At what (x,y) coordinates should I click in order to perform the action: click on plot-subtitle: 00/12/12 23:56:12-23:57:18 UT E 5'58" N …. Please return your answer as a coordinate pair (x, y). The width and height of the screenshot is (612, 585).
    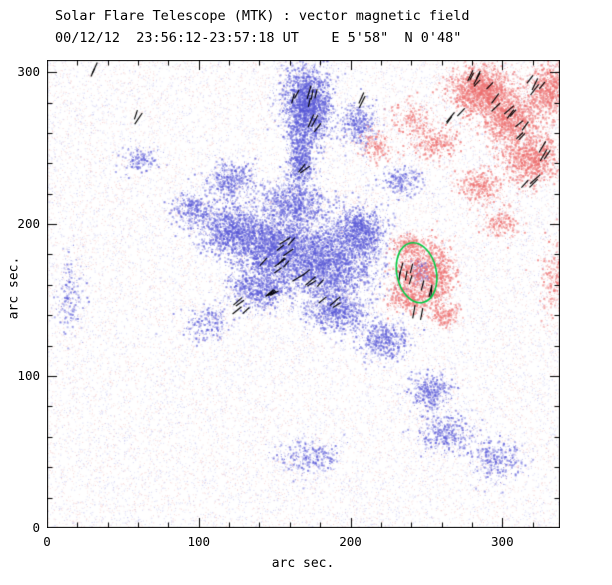
    Looking at the image, I should click on (258, 38).